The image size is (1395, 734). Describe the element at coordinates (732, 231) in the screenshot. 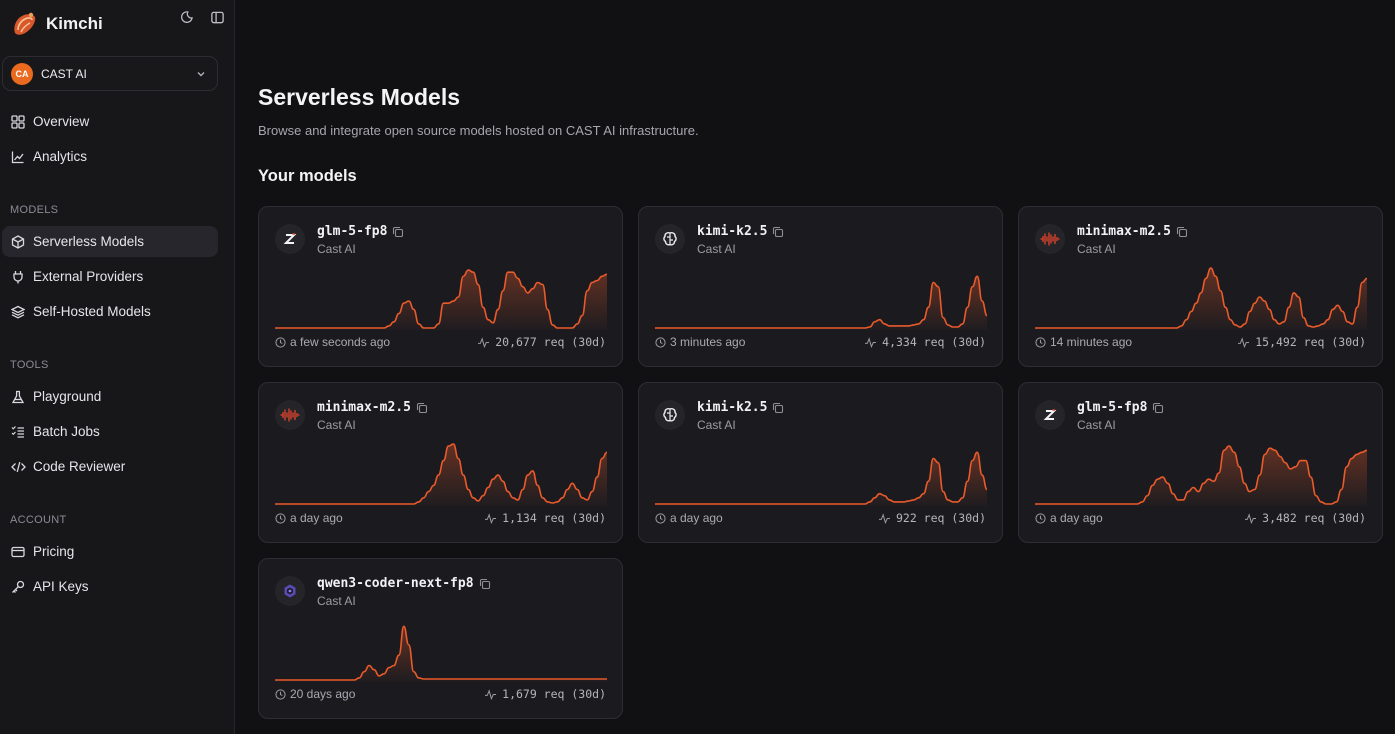

I see `model-name: kimi-k2.5` at that location.